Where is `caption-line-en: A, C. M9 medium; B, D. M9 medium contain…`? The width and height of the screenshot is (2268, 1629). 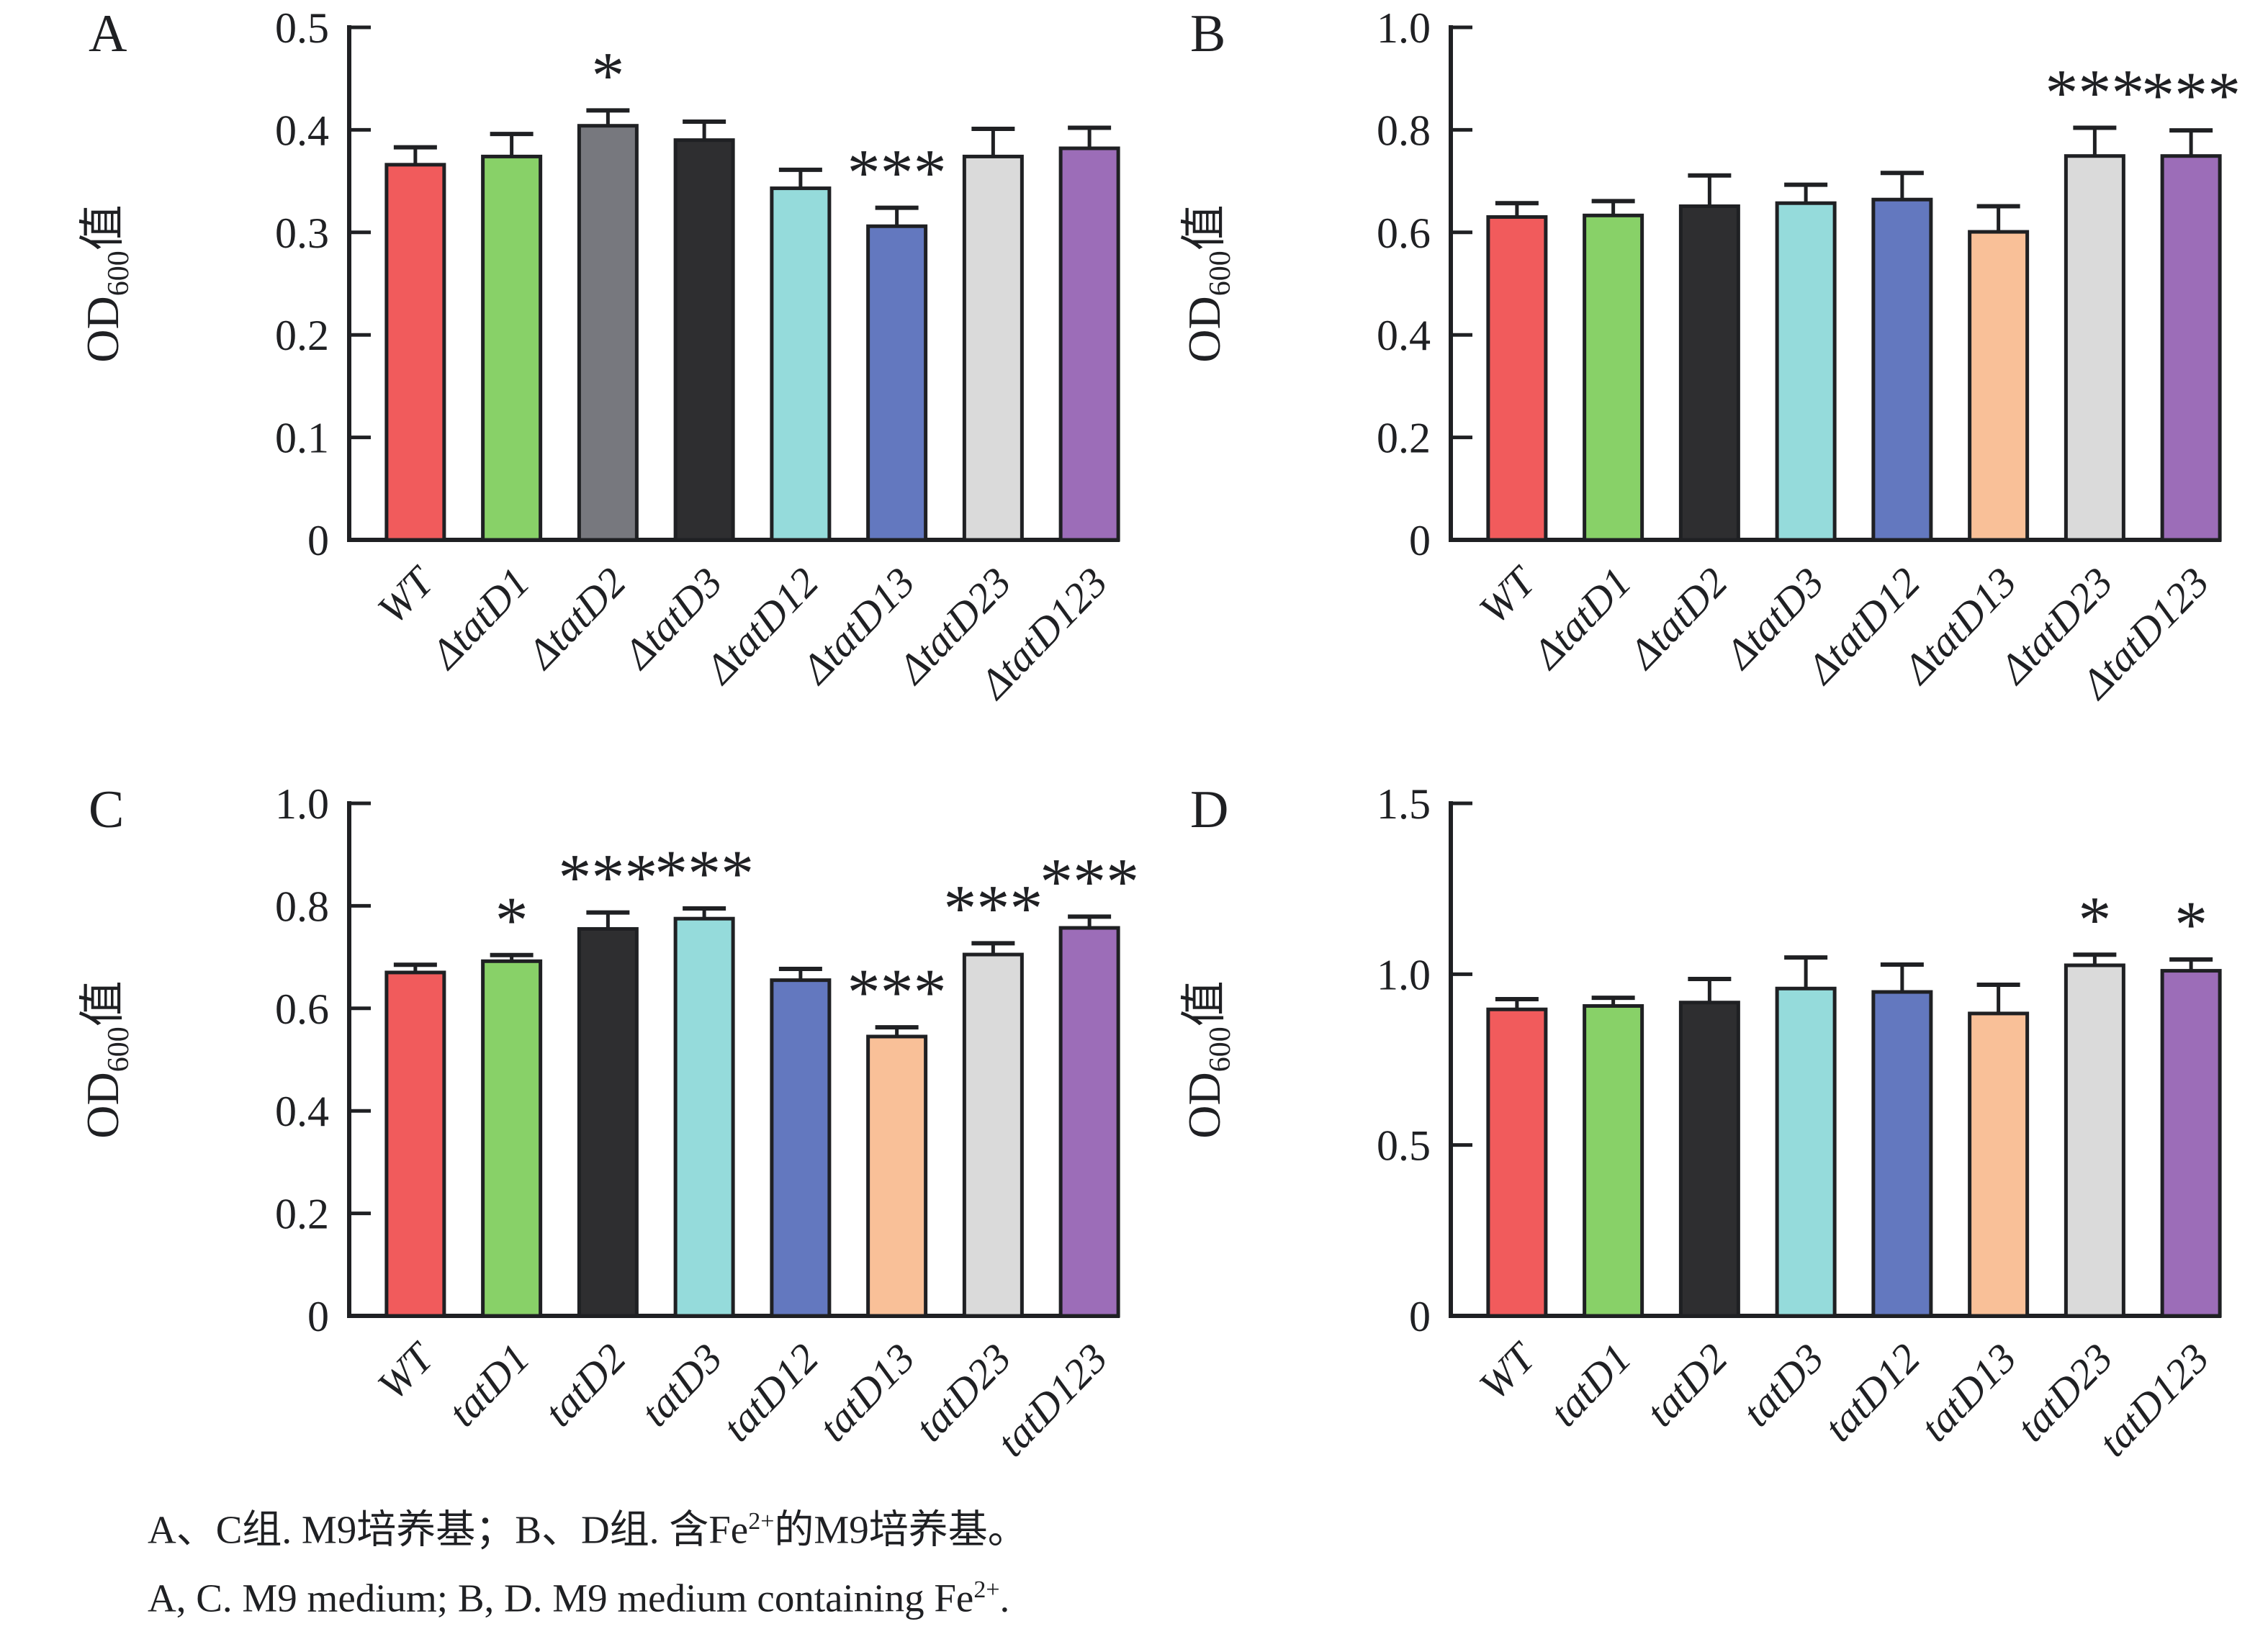
caption-line-en: A, C. M9 medium; B, D. M9 medium contain… is located at coordinates (587, 1594).